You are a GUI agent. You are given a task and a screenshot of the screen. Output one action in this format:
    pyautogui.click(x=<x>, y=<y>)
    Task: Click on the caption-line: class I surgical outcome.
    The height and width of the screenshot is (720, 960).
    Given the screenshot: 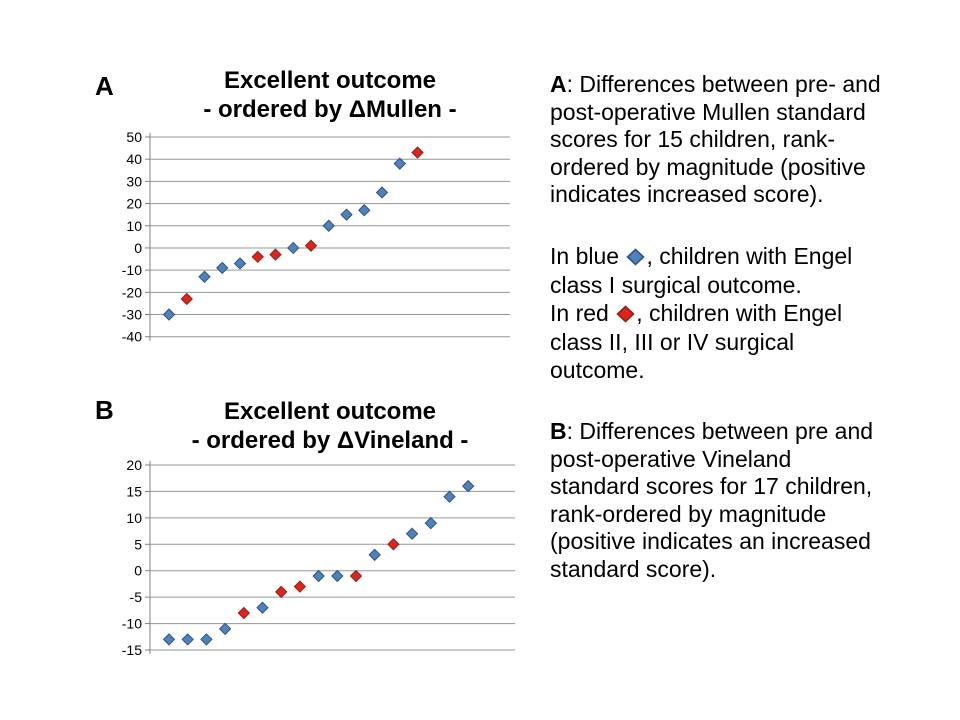 What is the action you would take?
    pyautogui.click(x=752, y=286)
    